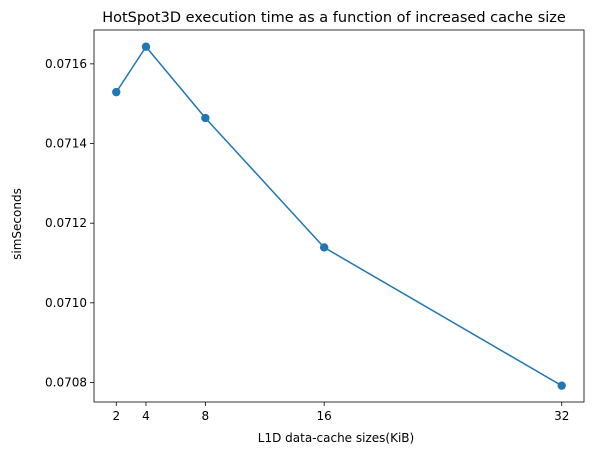 The width and height of the screenshot is (611, 455). I want to click on y-tick-label: 0.0716, so click(66, 64).